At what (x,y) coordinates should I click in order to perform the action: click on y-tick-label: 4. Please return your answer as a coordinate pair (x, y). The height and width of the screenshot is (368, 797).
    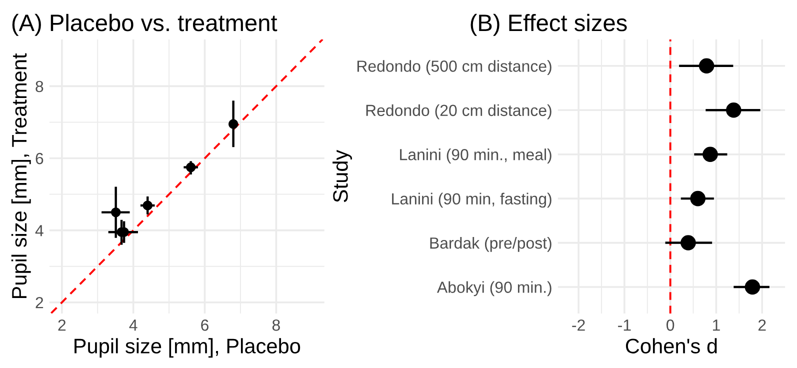
    Looking at the image, I should click on (39, 230).